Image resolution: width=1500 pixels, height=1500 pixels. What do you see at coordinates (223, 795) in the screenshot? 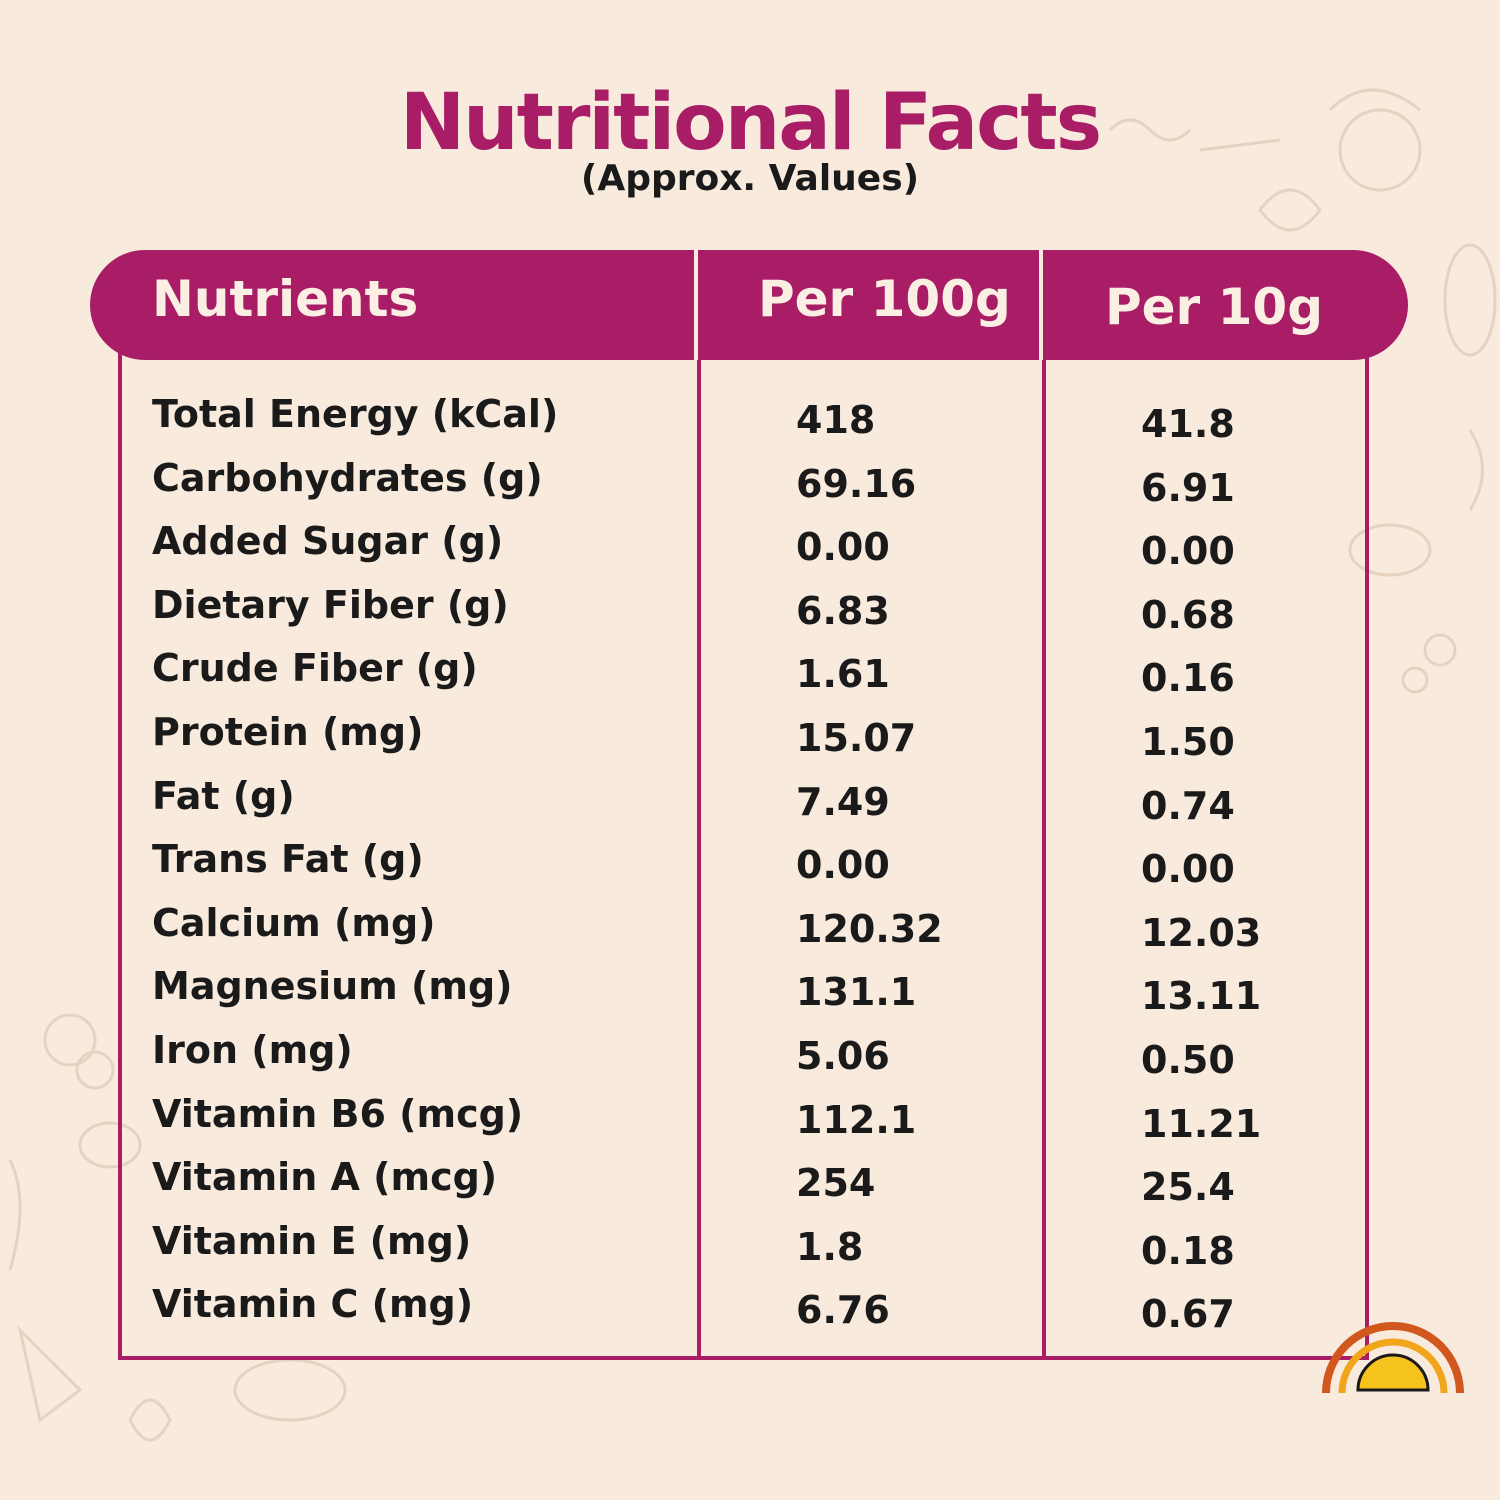
I see `nutrient-name: Fat (g)` at bounding box center [223, 795].